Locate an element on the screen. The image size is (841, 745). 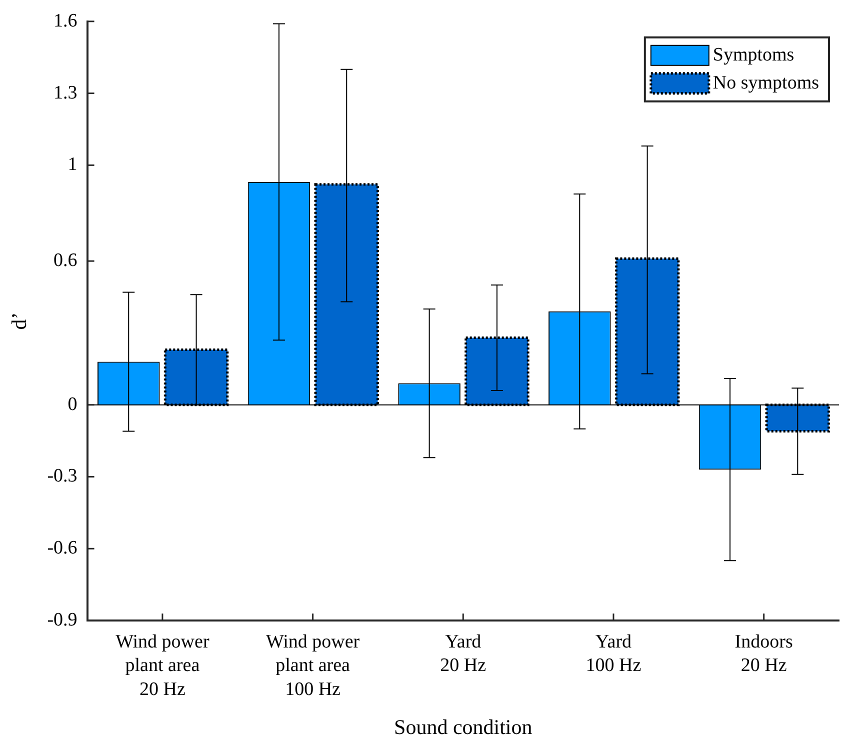
x-axis-title: Sound condition is located at coordinates (463, 726).